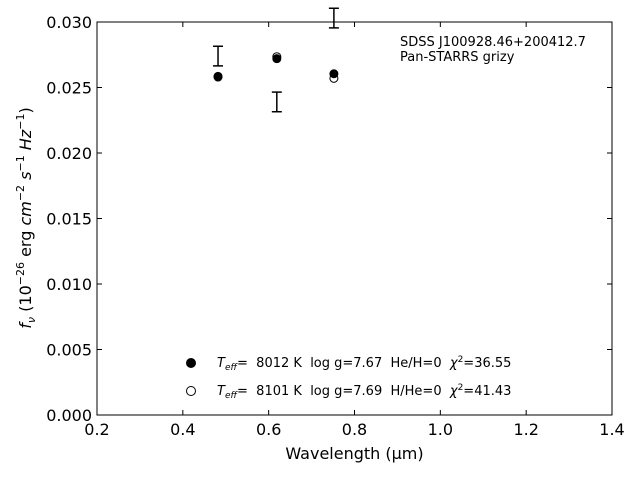 Image resolution: width=640 pixels, height=480 pixels. What do you see at coordinates (354, 453) in the screenshot?
I see `x-axis-label: Wavelength (μm)` at bounding box center [354, 453].